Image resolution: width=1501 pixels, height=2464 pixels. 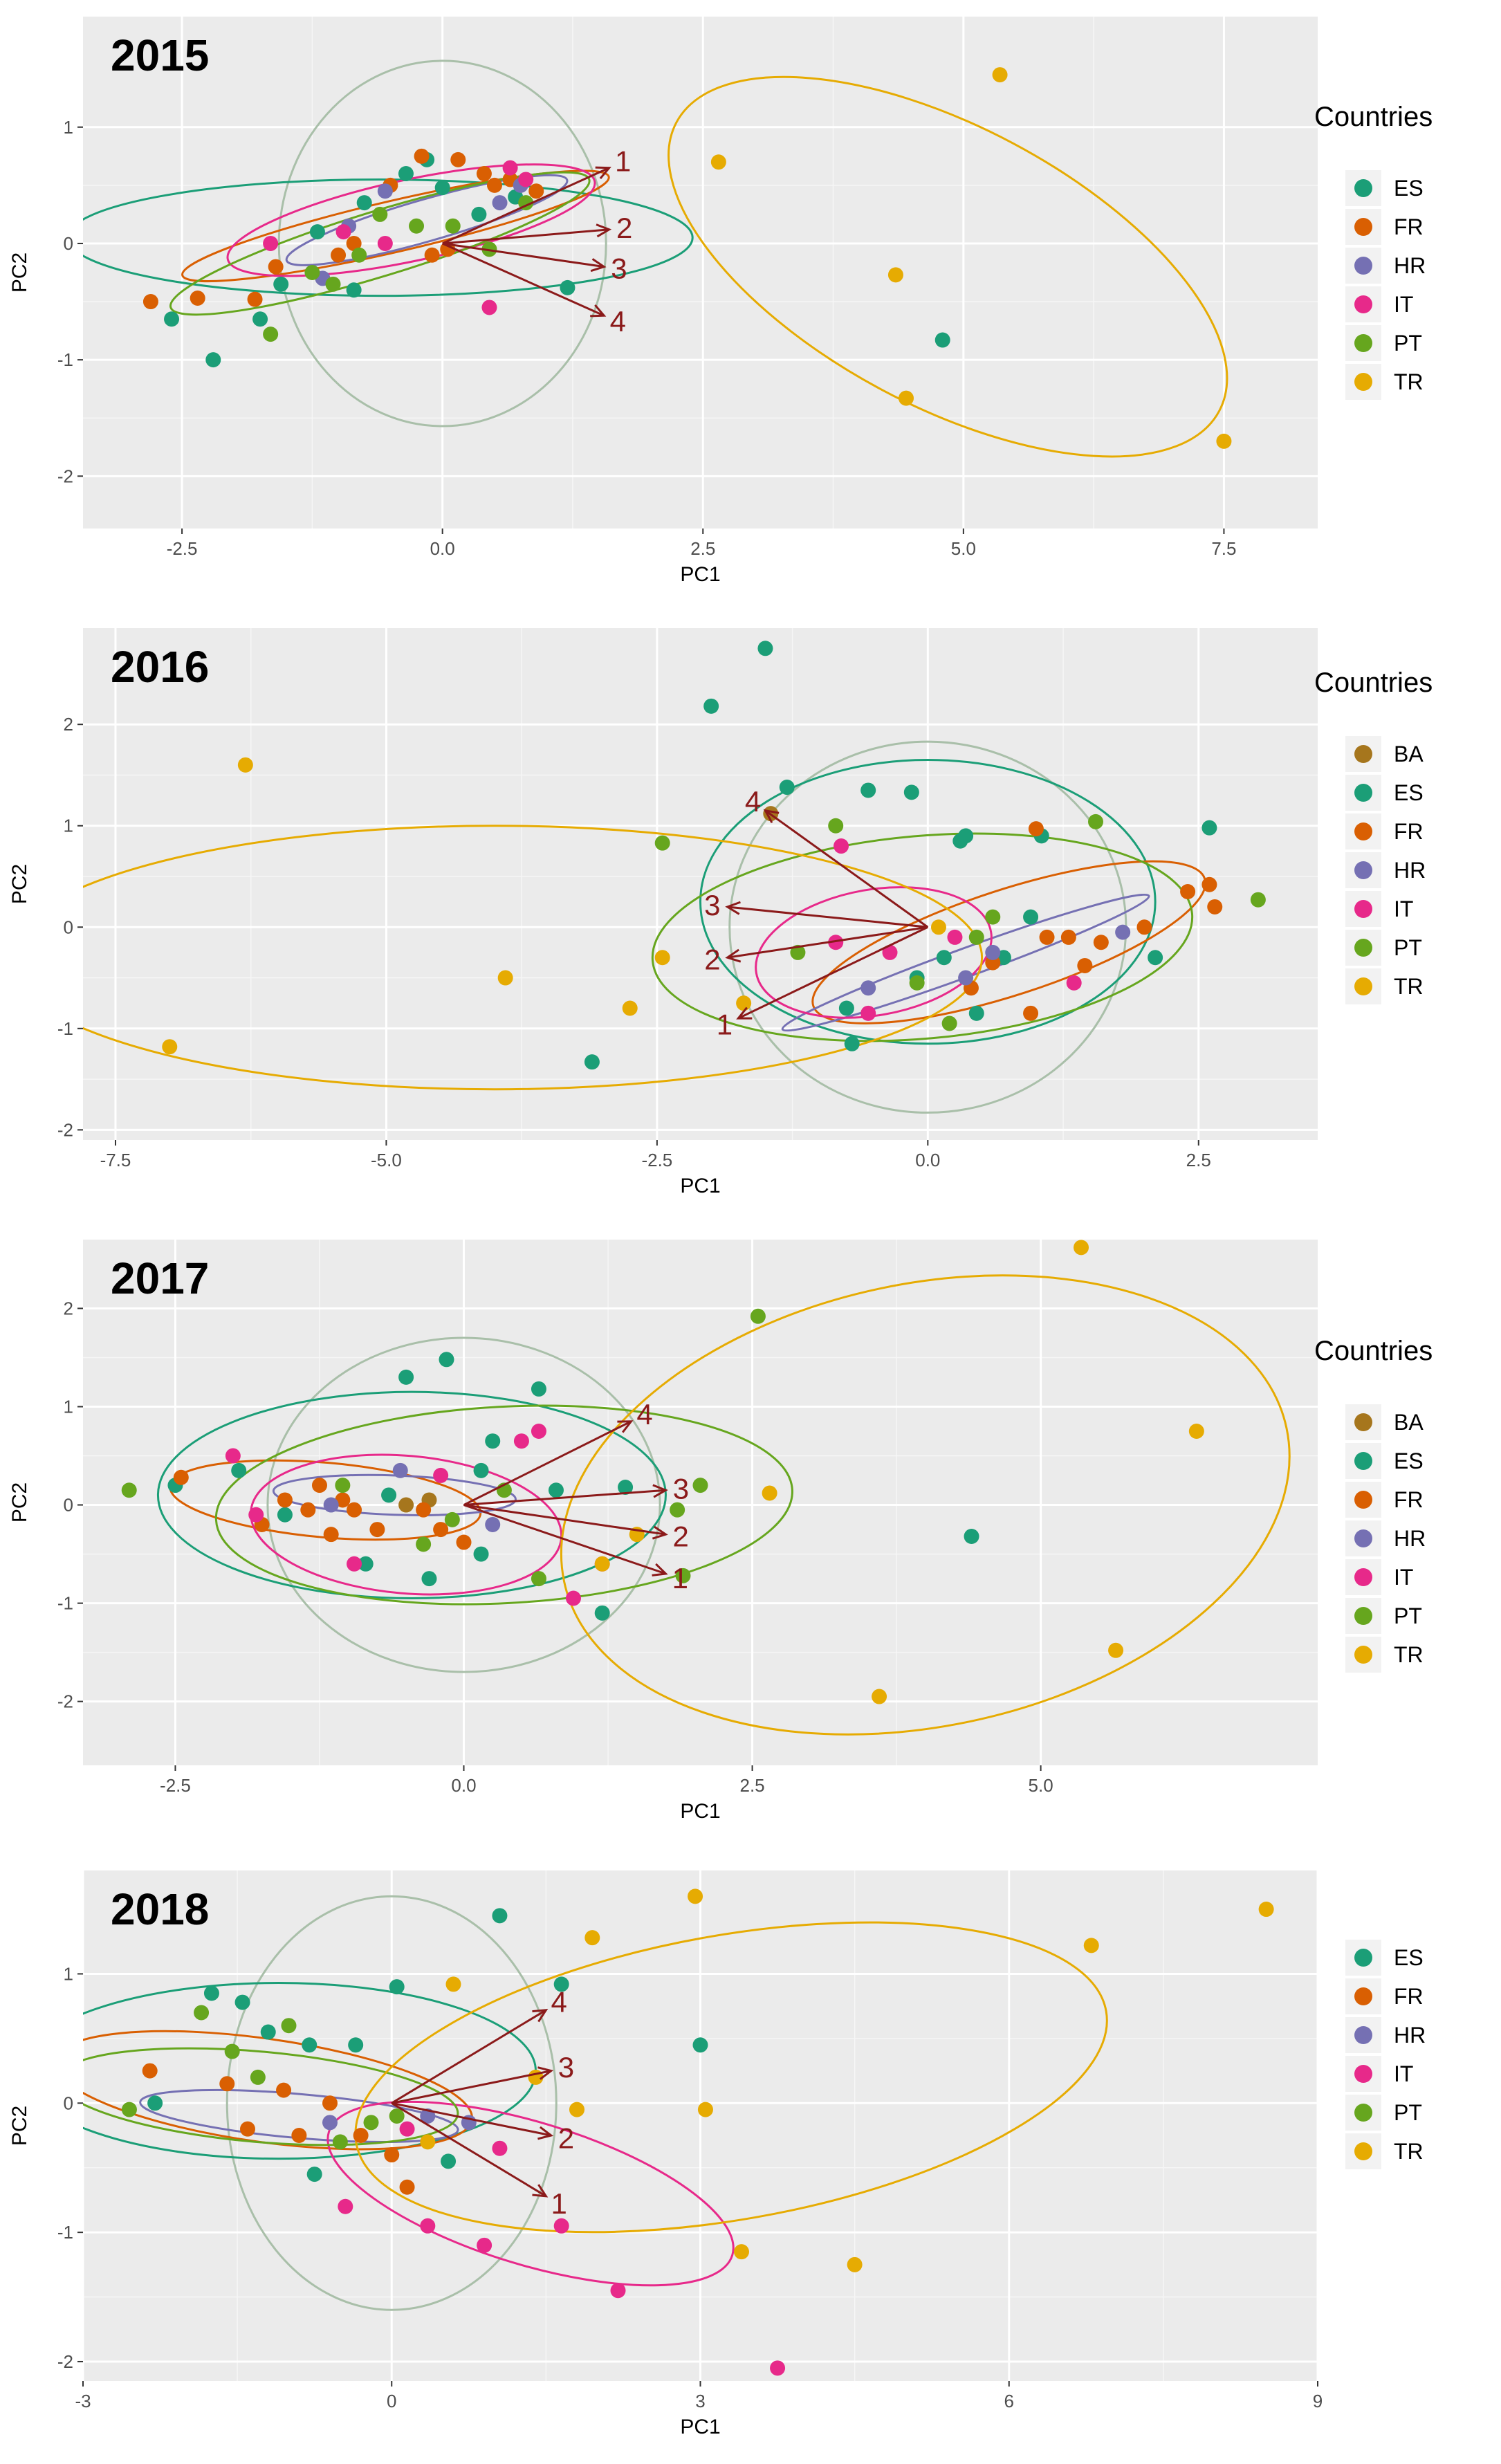 I want to click on loading-label-1: 1, so click(x=680, y=1578).